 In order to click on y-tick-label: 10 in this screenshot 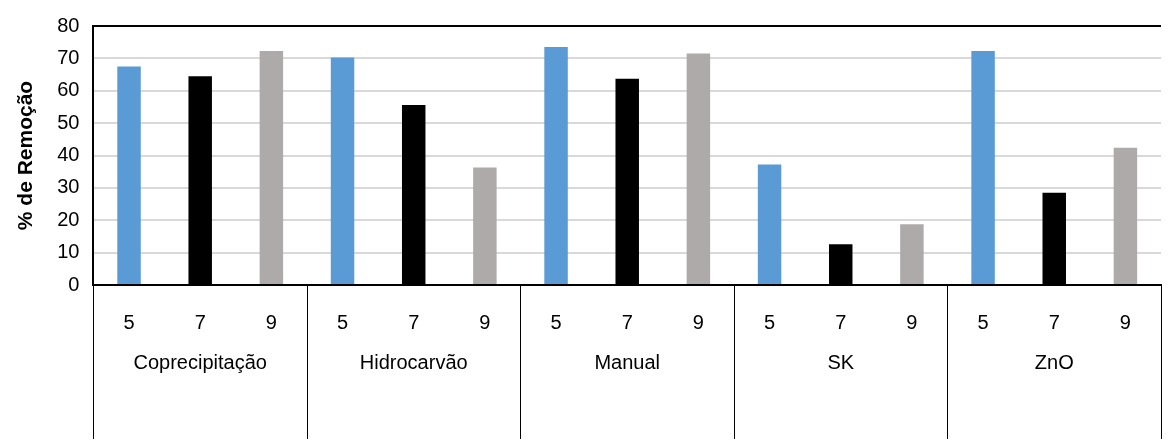, I will do `click(68, 251)`.